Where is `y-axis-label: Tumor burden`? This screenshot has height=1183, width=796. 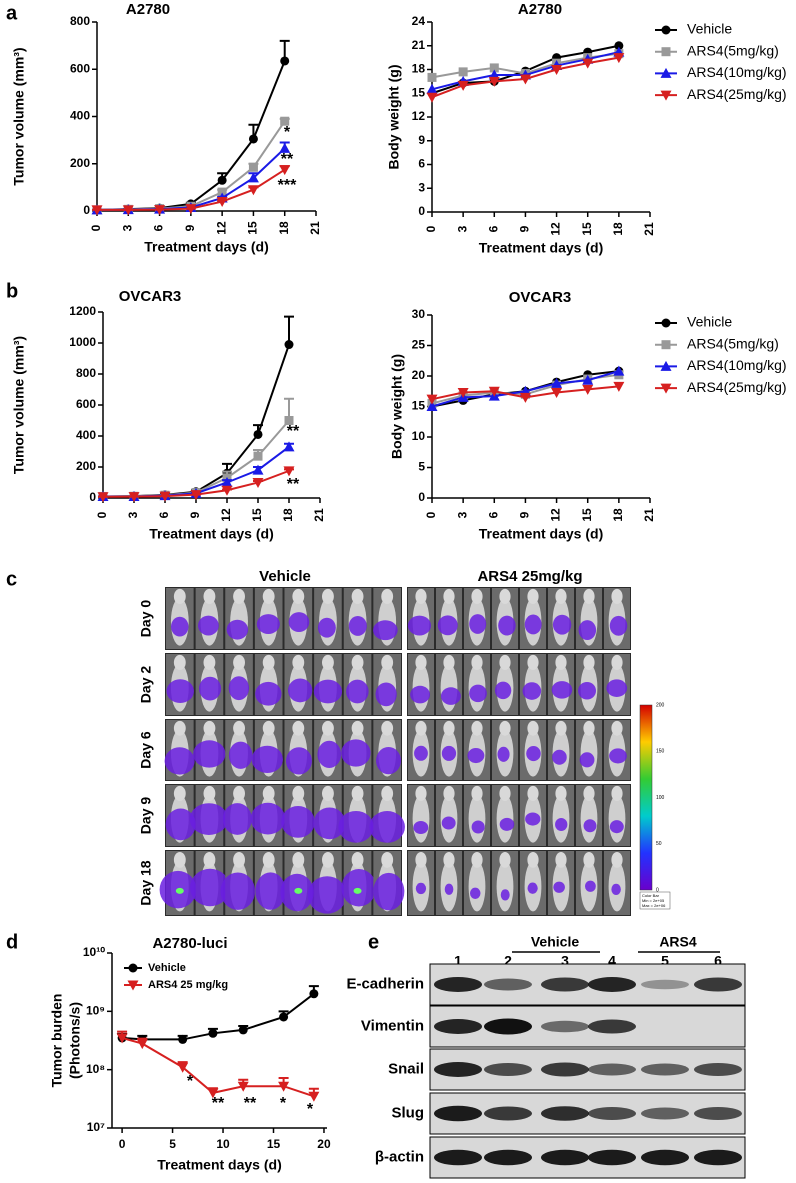
y-axis-label: Tumor burden is located at coordinates (57, 1041).